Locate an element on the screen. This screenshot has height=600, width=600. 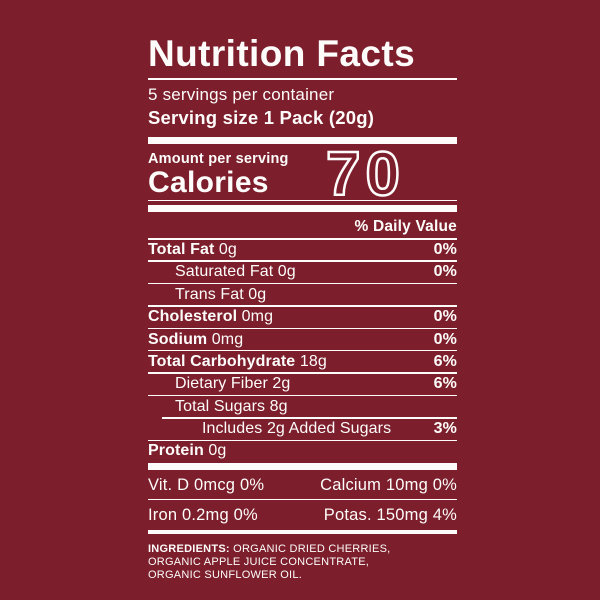
calories-value-outline: 70 is located at coordinates (365, 173).